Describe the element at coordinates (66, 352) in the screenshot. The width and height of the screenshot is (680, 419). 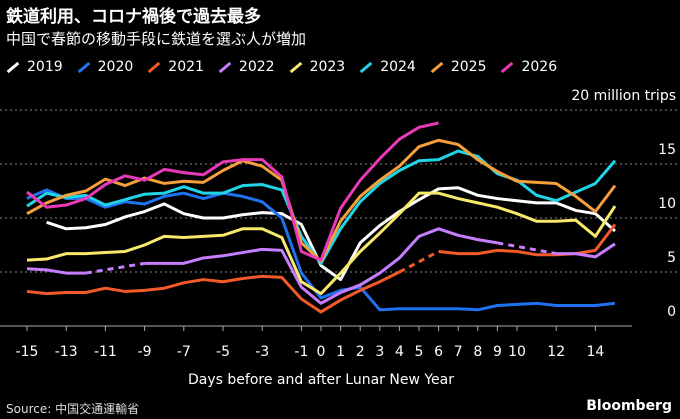
I see `x-tick-label: -13` at that location.